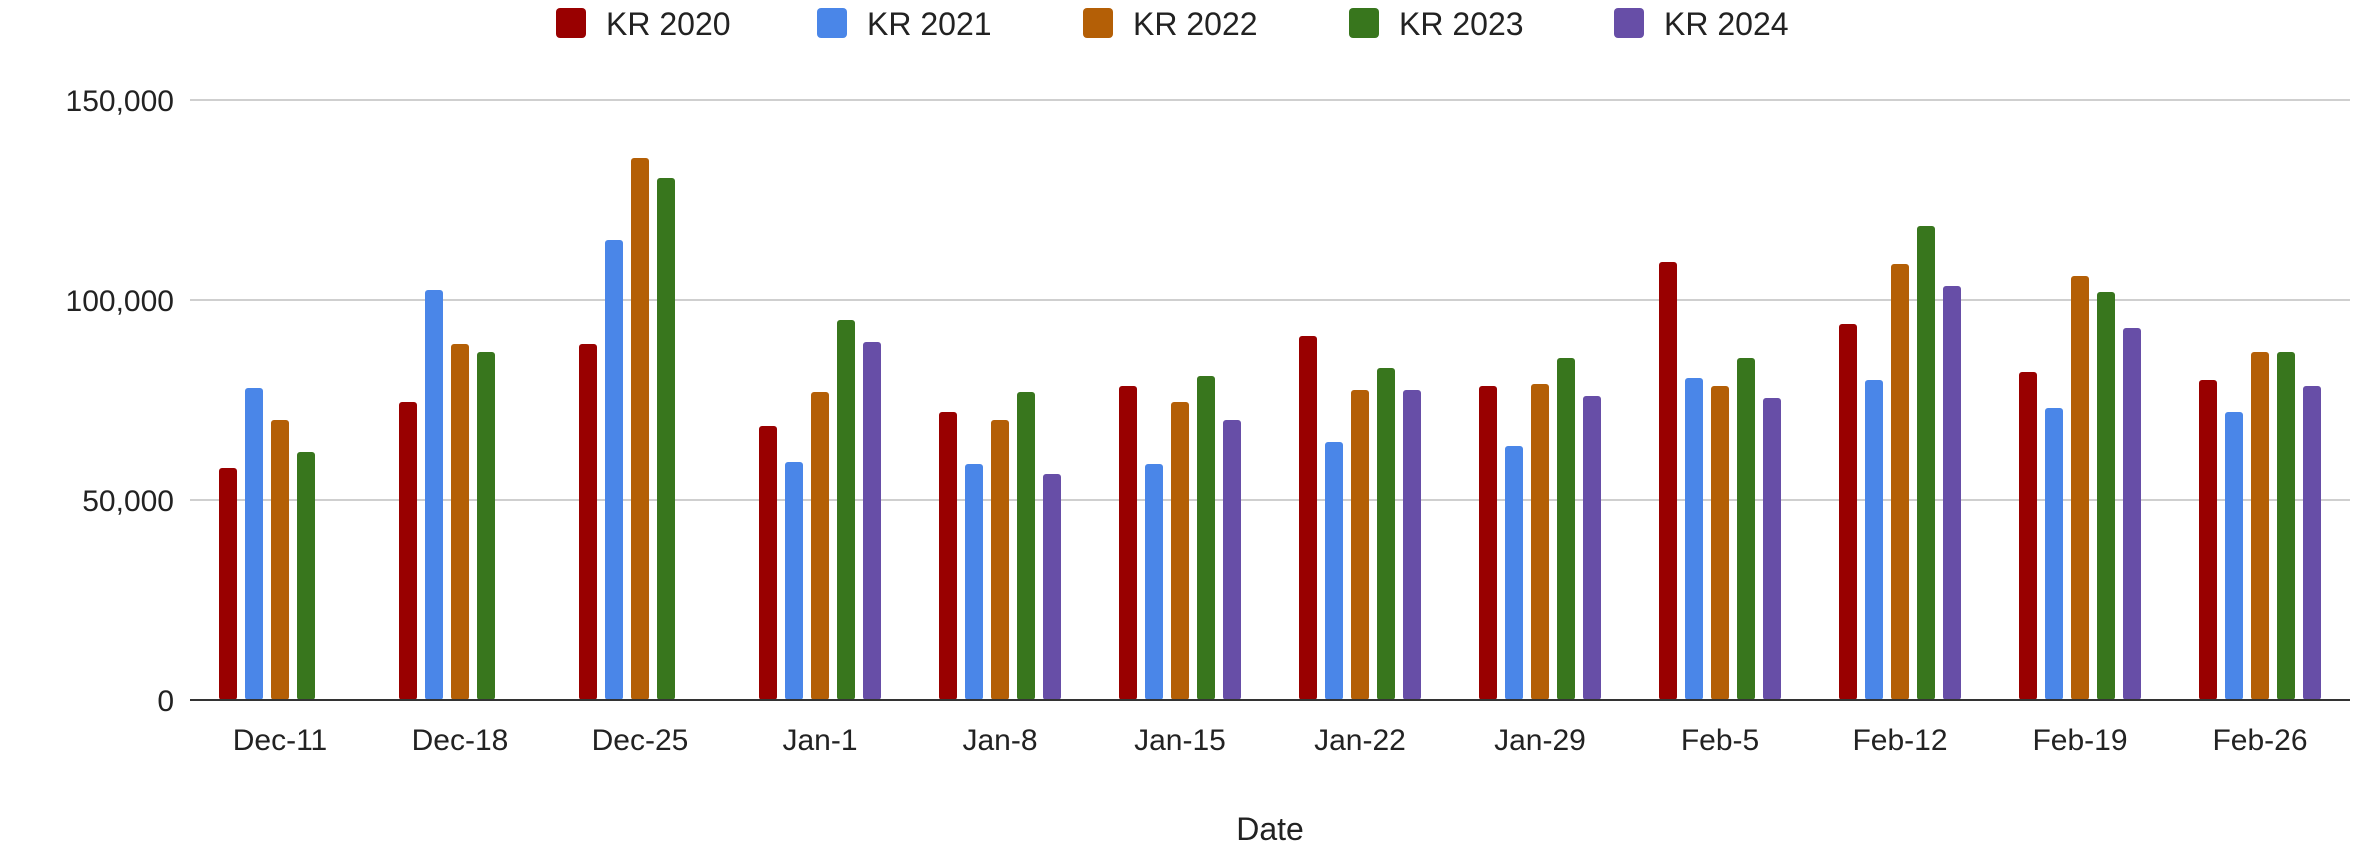 The height and width of the screenshot is (851, 2379). What do you see at coordinates (165, 701) in the screenshot?
I see `y-tick-label: 0` at bounding box center [165, 701].